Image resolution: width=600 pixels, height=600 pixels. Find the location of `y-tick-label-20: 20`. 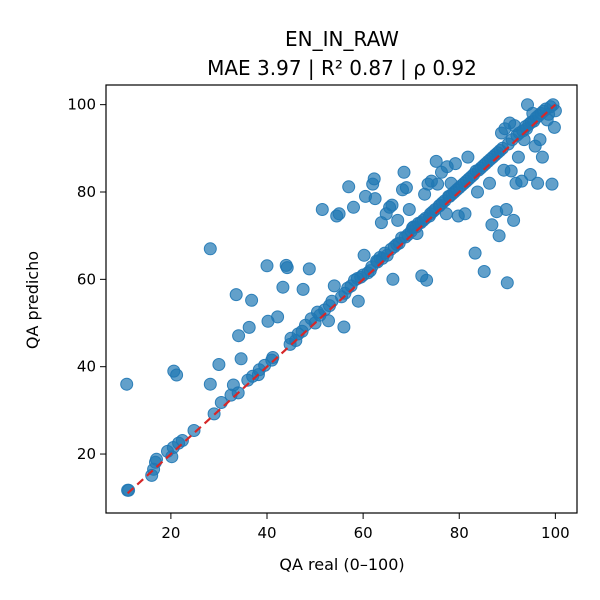

y-tick-label-20: 20 is located at coordinates (86, 454).